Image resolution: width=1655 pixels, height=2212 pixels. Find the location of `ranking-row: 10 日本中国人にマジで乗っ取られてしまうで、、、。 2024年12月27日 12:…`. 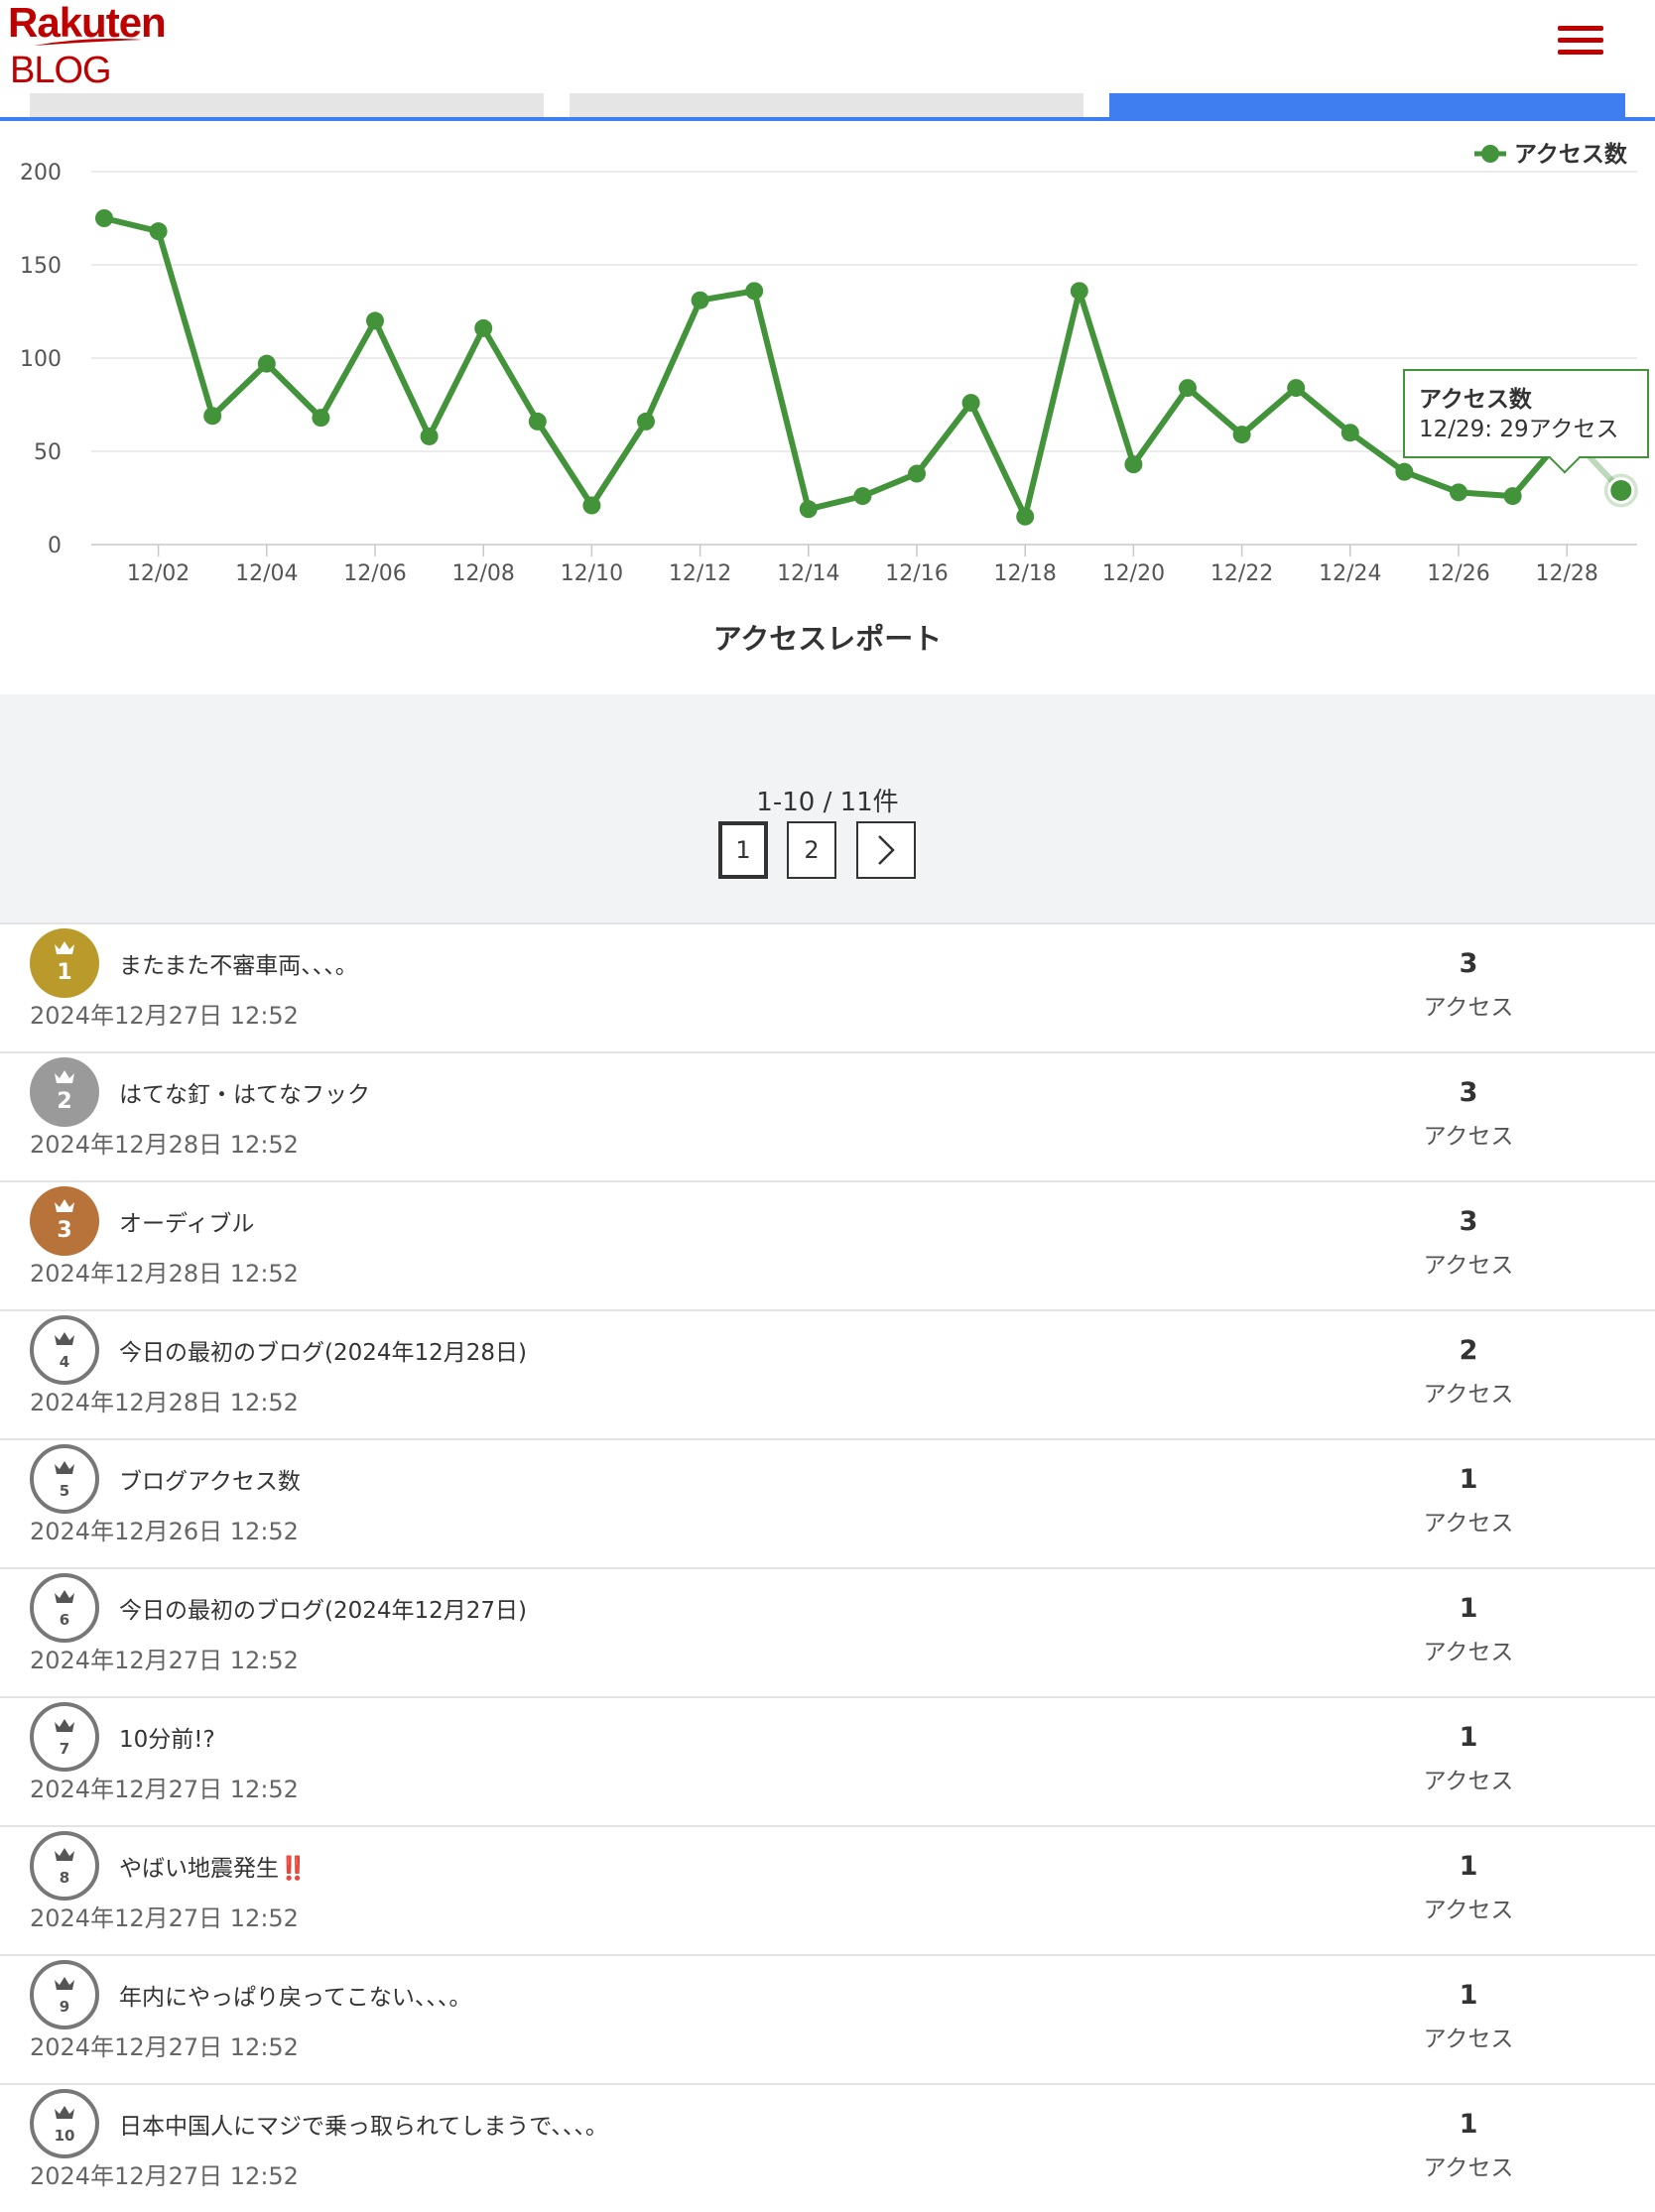

ranking-row: 10 日本中国人にマジで乗っ取られてしまうで、、、。 2024年12月27日 12:… is located at coordinates (827, 2147).